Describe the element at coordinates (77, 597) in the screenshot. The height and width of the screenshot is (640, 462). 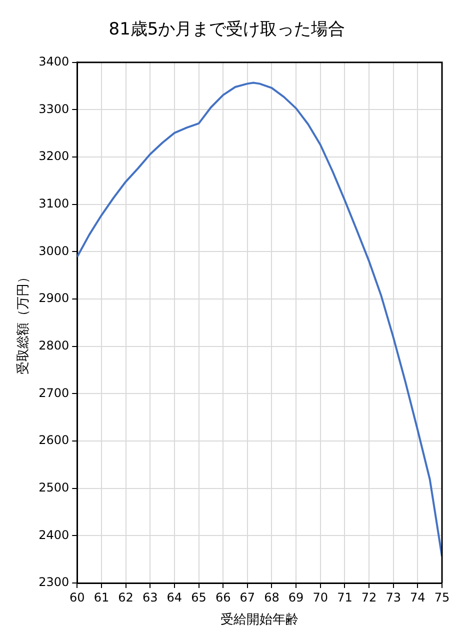
I see `x-tick-label: 60` at that location.